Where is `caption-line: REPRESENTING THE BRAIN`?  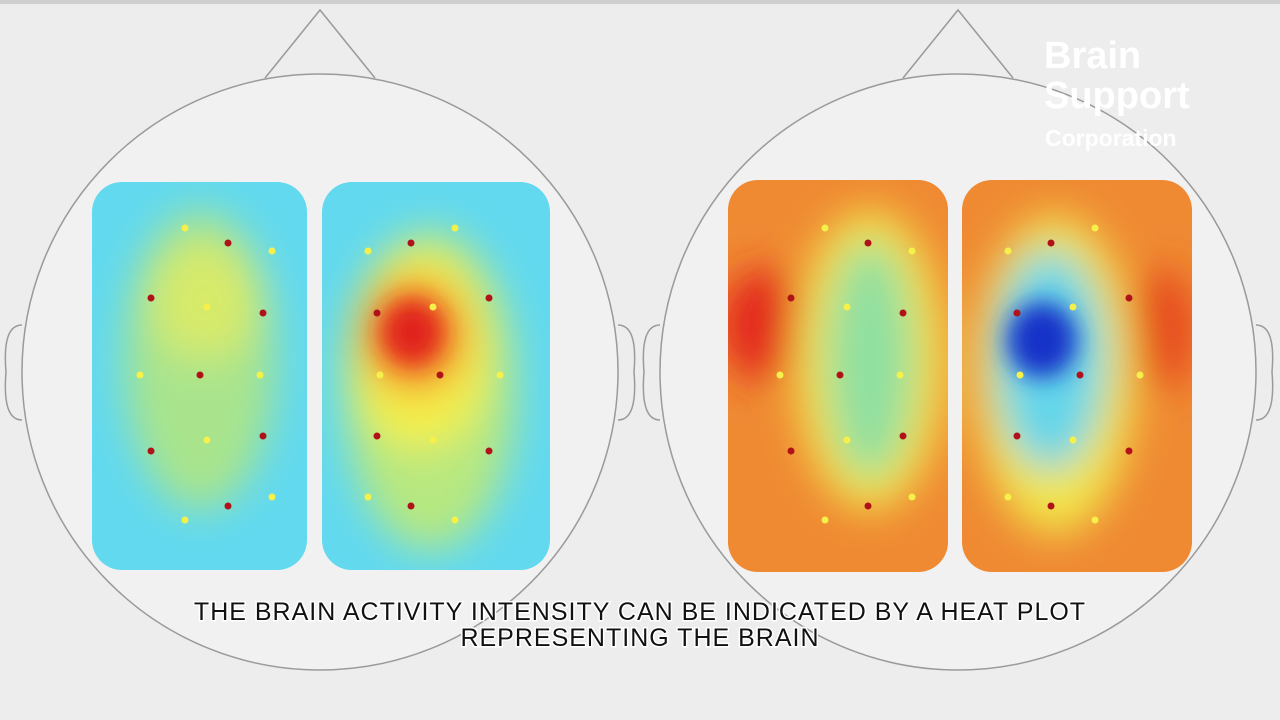 caption-line: REPRESENTING THE BRAIN is located at coordinates (639, 638).